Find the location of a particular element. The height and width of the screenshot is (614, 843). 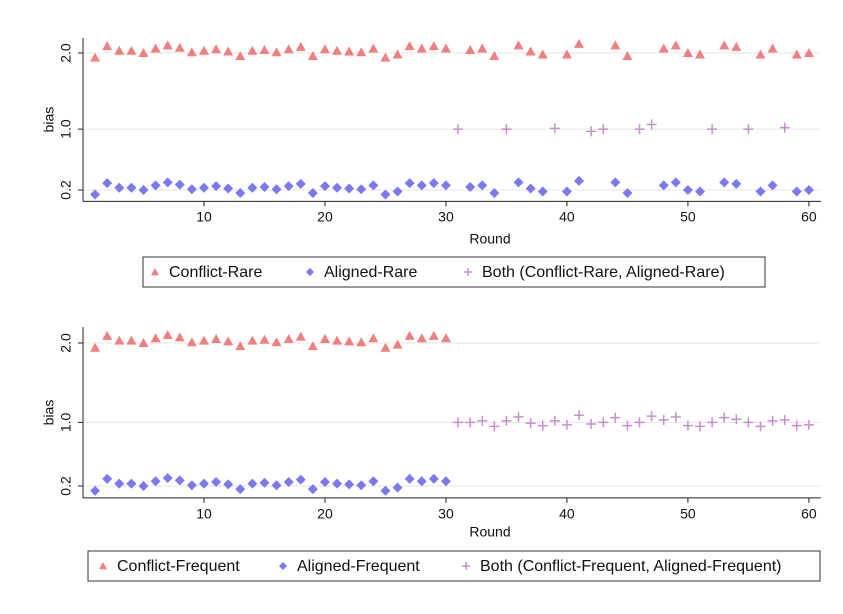

legend-label: Both (Conflict-Rare, Aligned-Rare) is located at coordinates (603, 272).